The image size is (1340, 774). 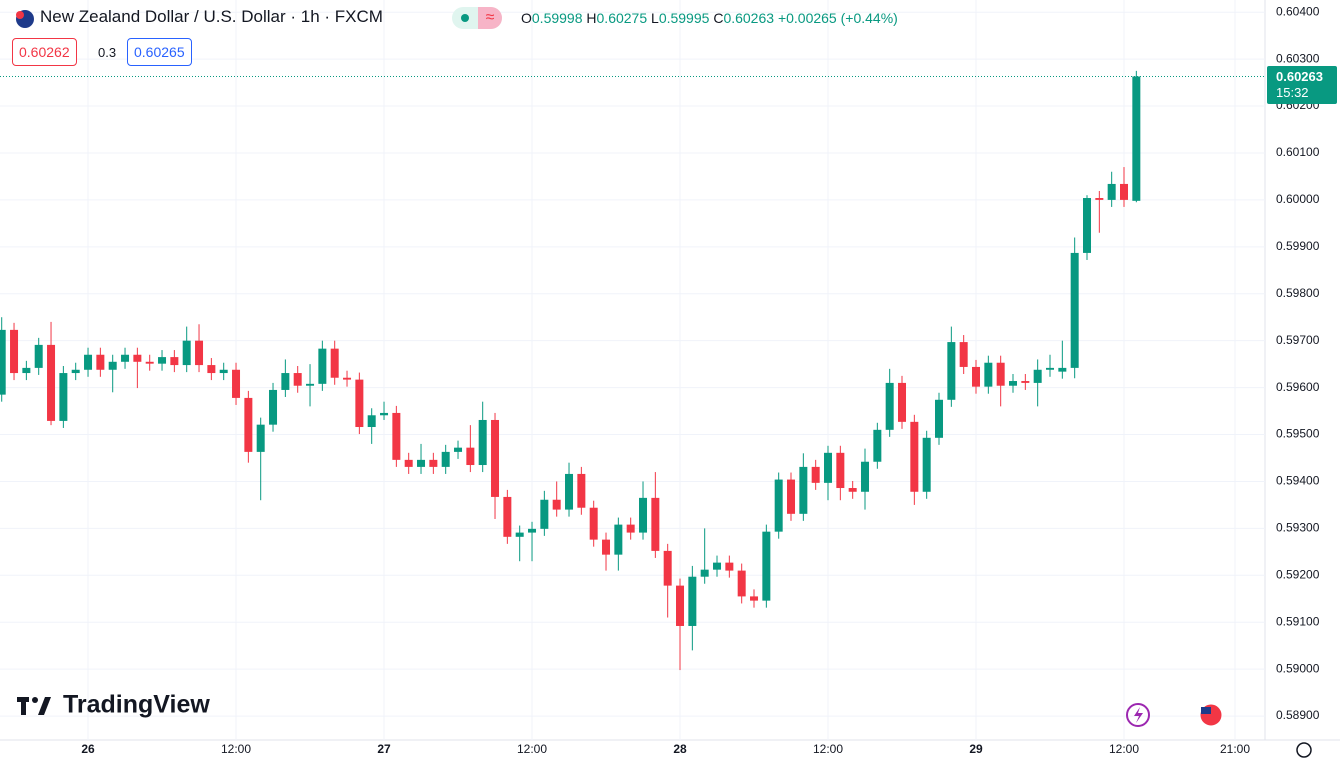 I want to click on x-tick-label: 28, so click(x=680, y=749).